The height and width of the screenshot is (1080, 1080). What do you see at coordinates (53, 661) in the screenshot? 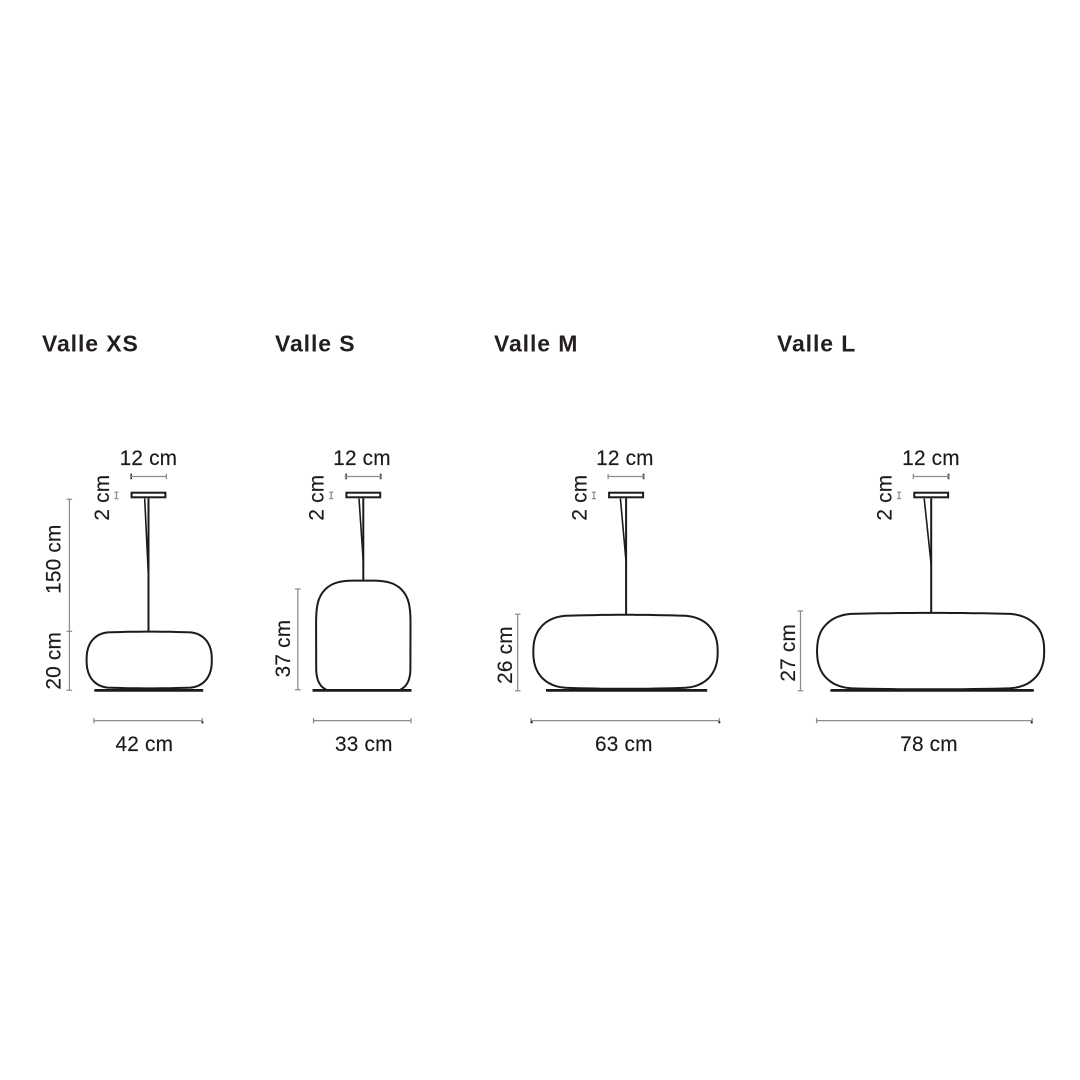
I see `svg-text: 20 cm` at bounding box center [53, 661].